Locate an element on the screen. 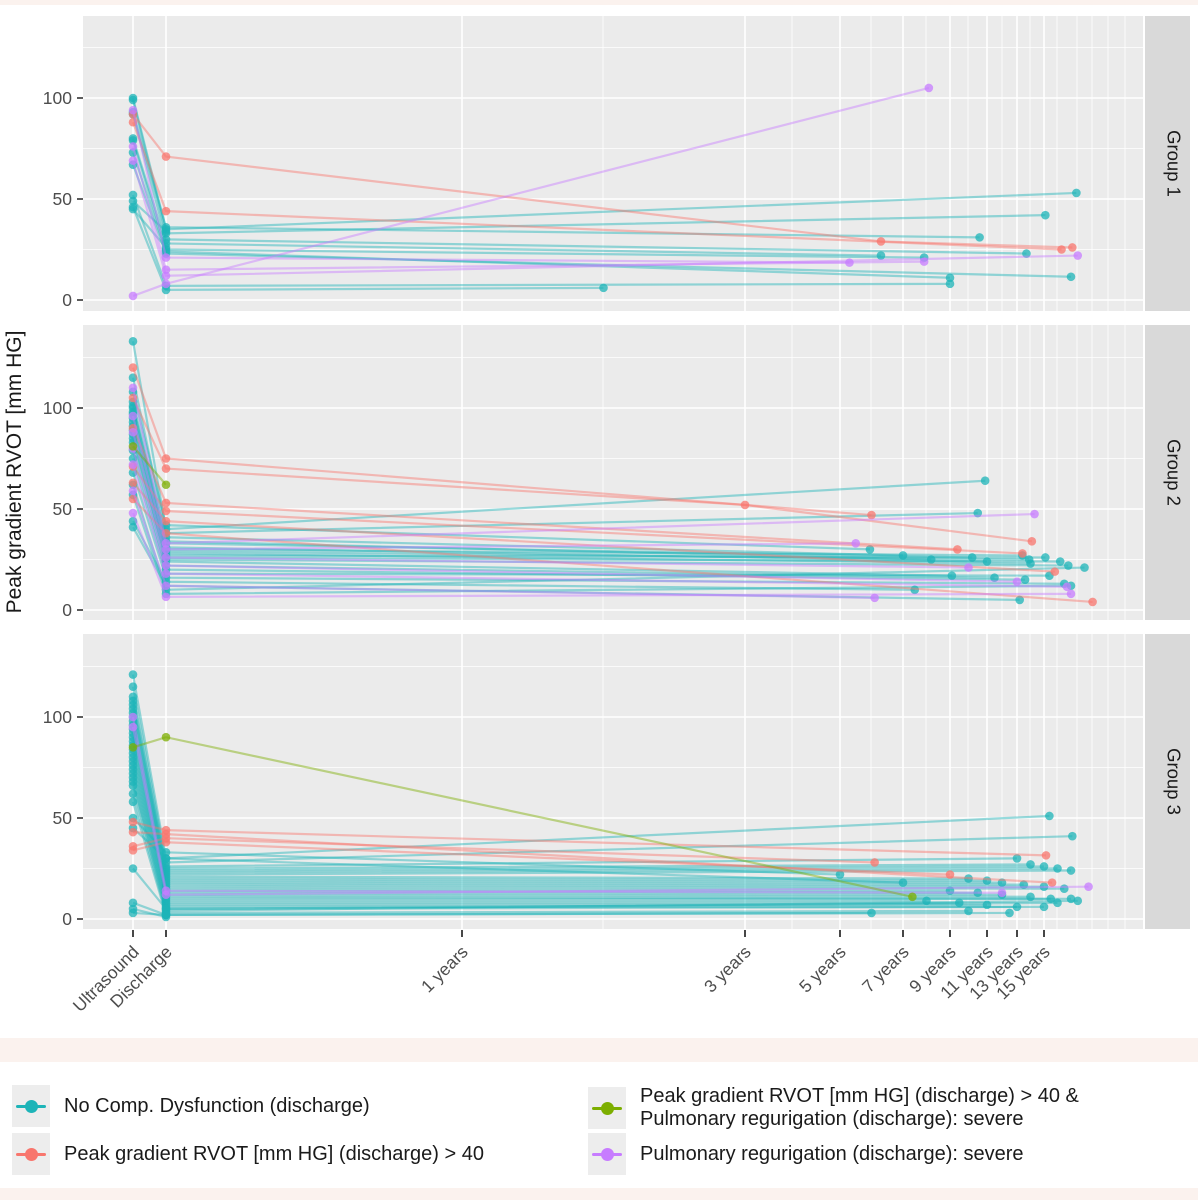  x-tick-label: 7 years is located at coordinates (885, 969).